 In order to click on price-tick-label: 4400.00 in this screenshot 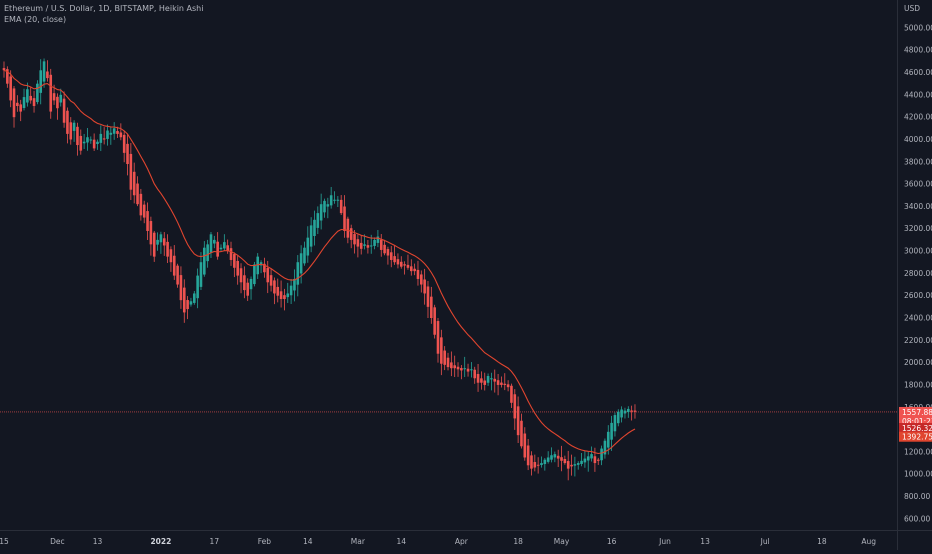, I will do `click(918, 94)`.